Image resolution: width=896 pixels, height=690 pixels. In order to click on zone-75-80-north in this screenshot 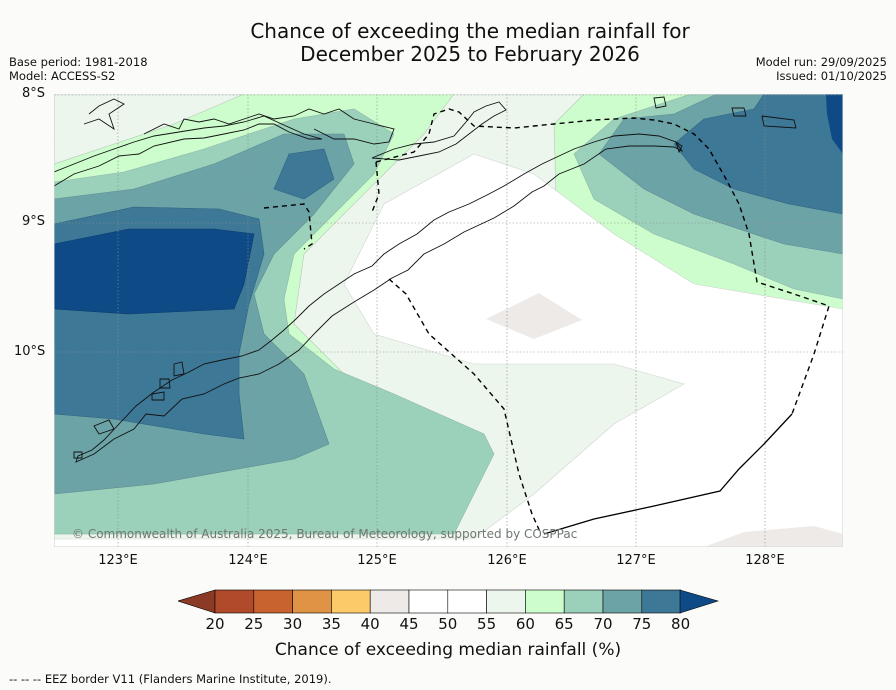, I will do `click(304, 174)`.